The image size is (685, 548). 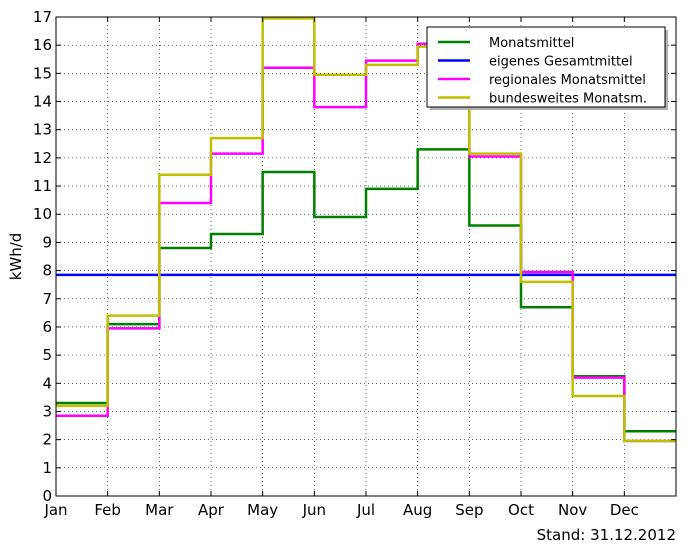 I want to click on y-tick-label: 1, so click(x=47, y=468).